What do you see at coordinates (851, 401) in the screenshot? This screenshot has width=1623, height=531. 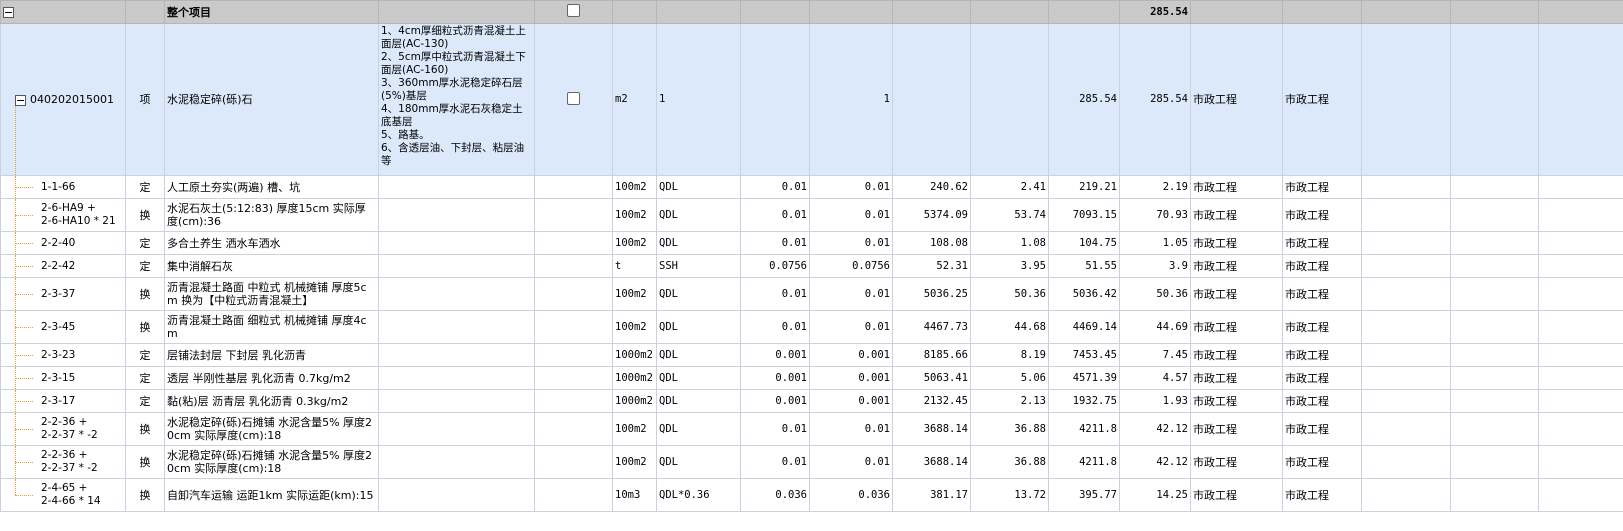 I see `quota-qty: 0.001` at bounding box center [851, 401].